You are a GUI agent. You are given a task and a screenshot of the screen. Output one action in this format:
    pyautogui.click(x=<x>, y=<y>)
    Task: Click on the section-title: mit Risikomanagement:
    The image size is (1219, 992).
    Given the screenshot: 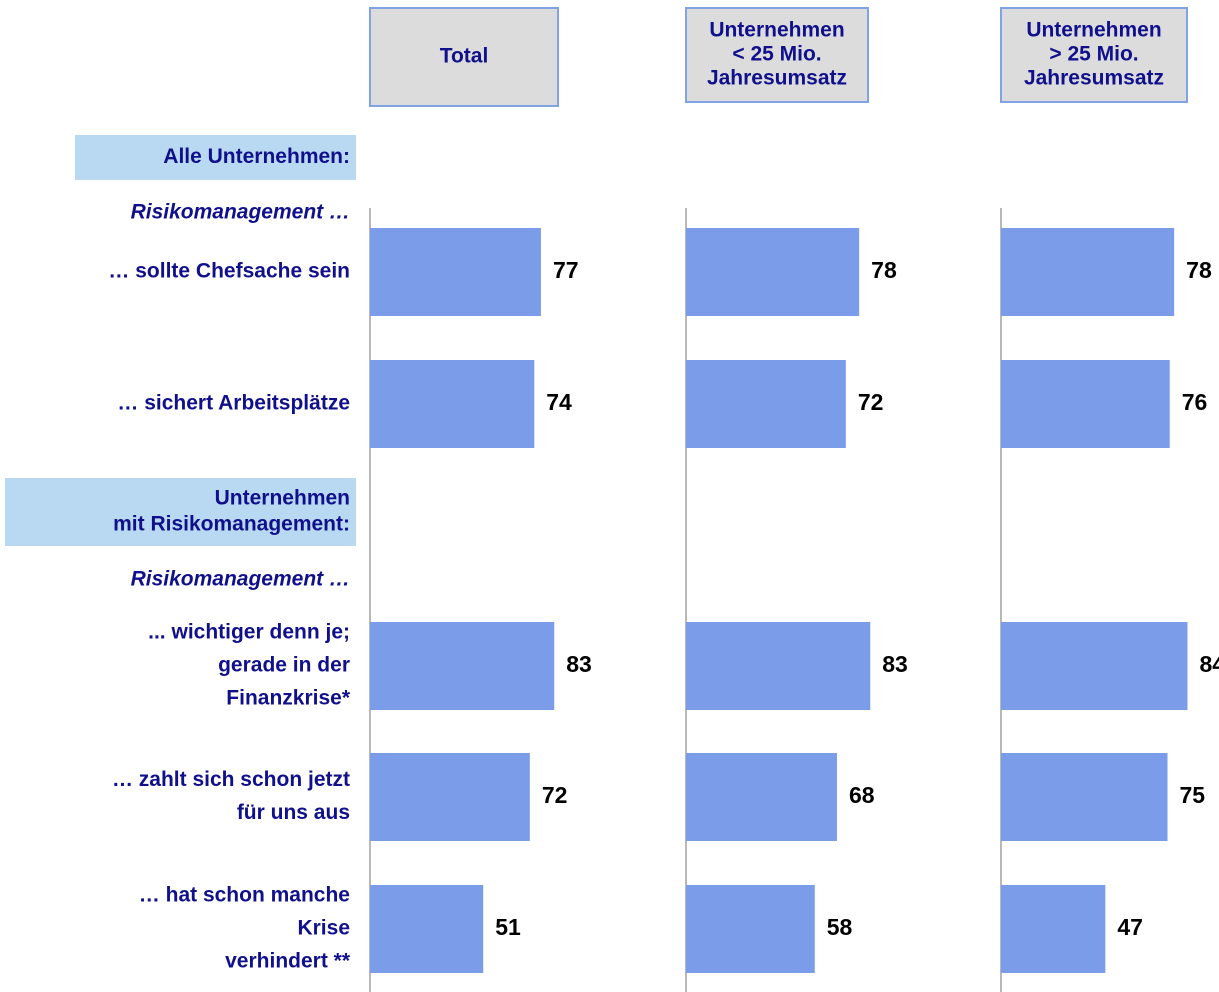 What is the action you would take?
    pyautogui.click(x=231, y=524)
    